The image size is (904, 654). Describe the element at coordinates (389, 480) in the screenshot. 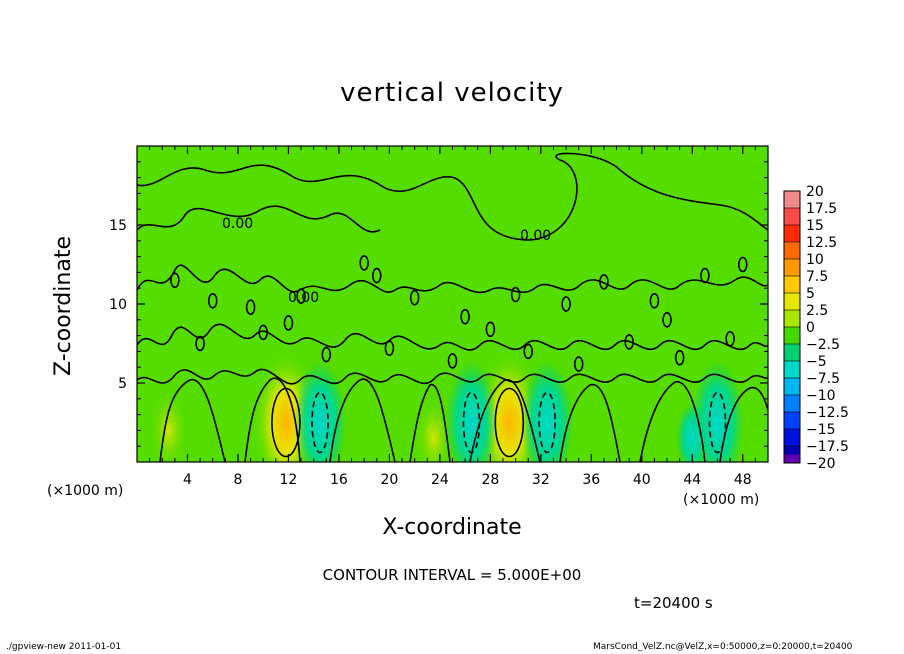

I see `x-tick-label: 20` at that location.